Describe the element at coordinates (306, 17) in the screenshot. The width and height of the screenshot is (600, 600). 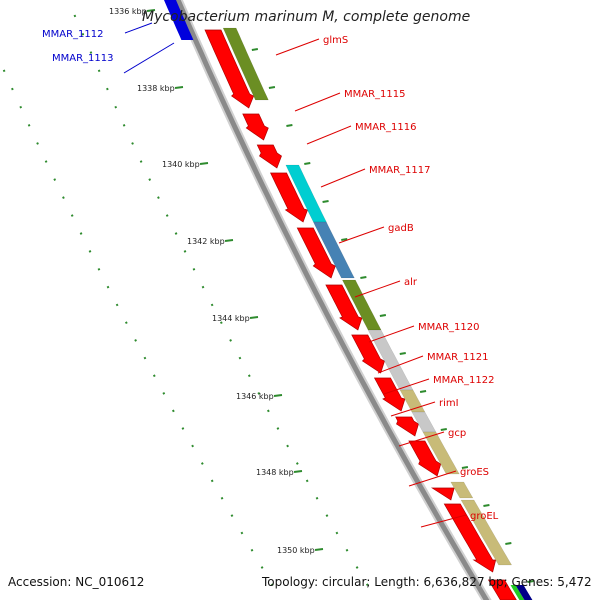
I see `map-title: Mycobacterium marinum M, complete genome` at that location.